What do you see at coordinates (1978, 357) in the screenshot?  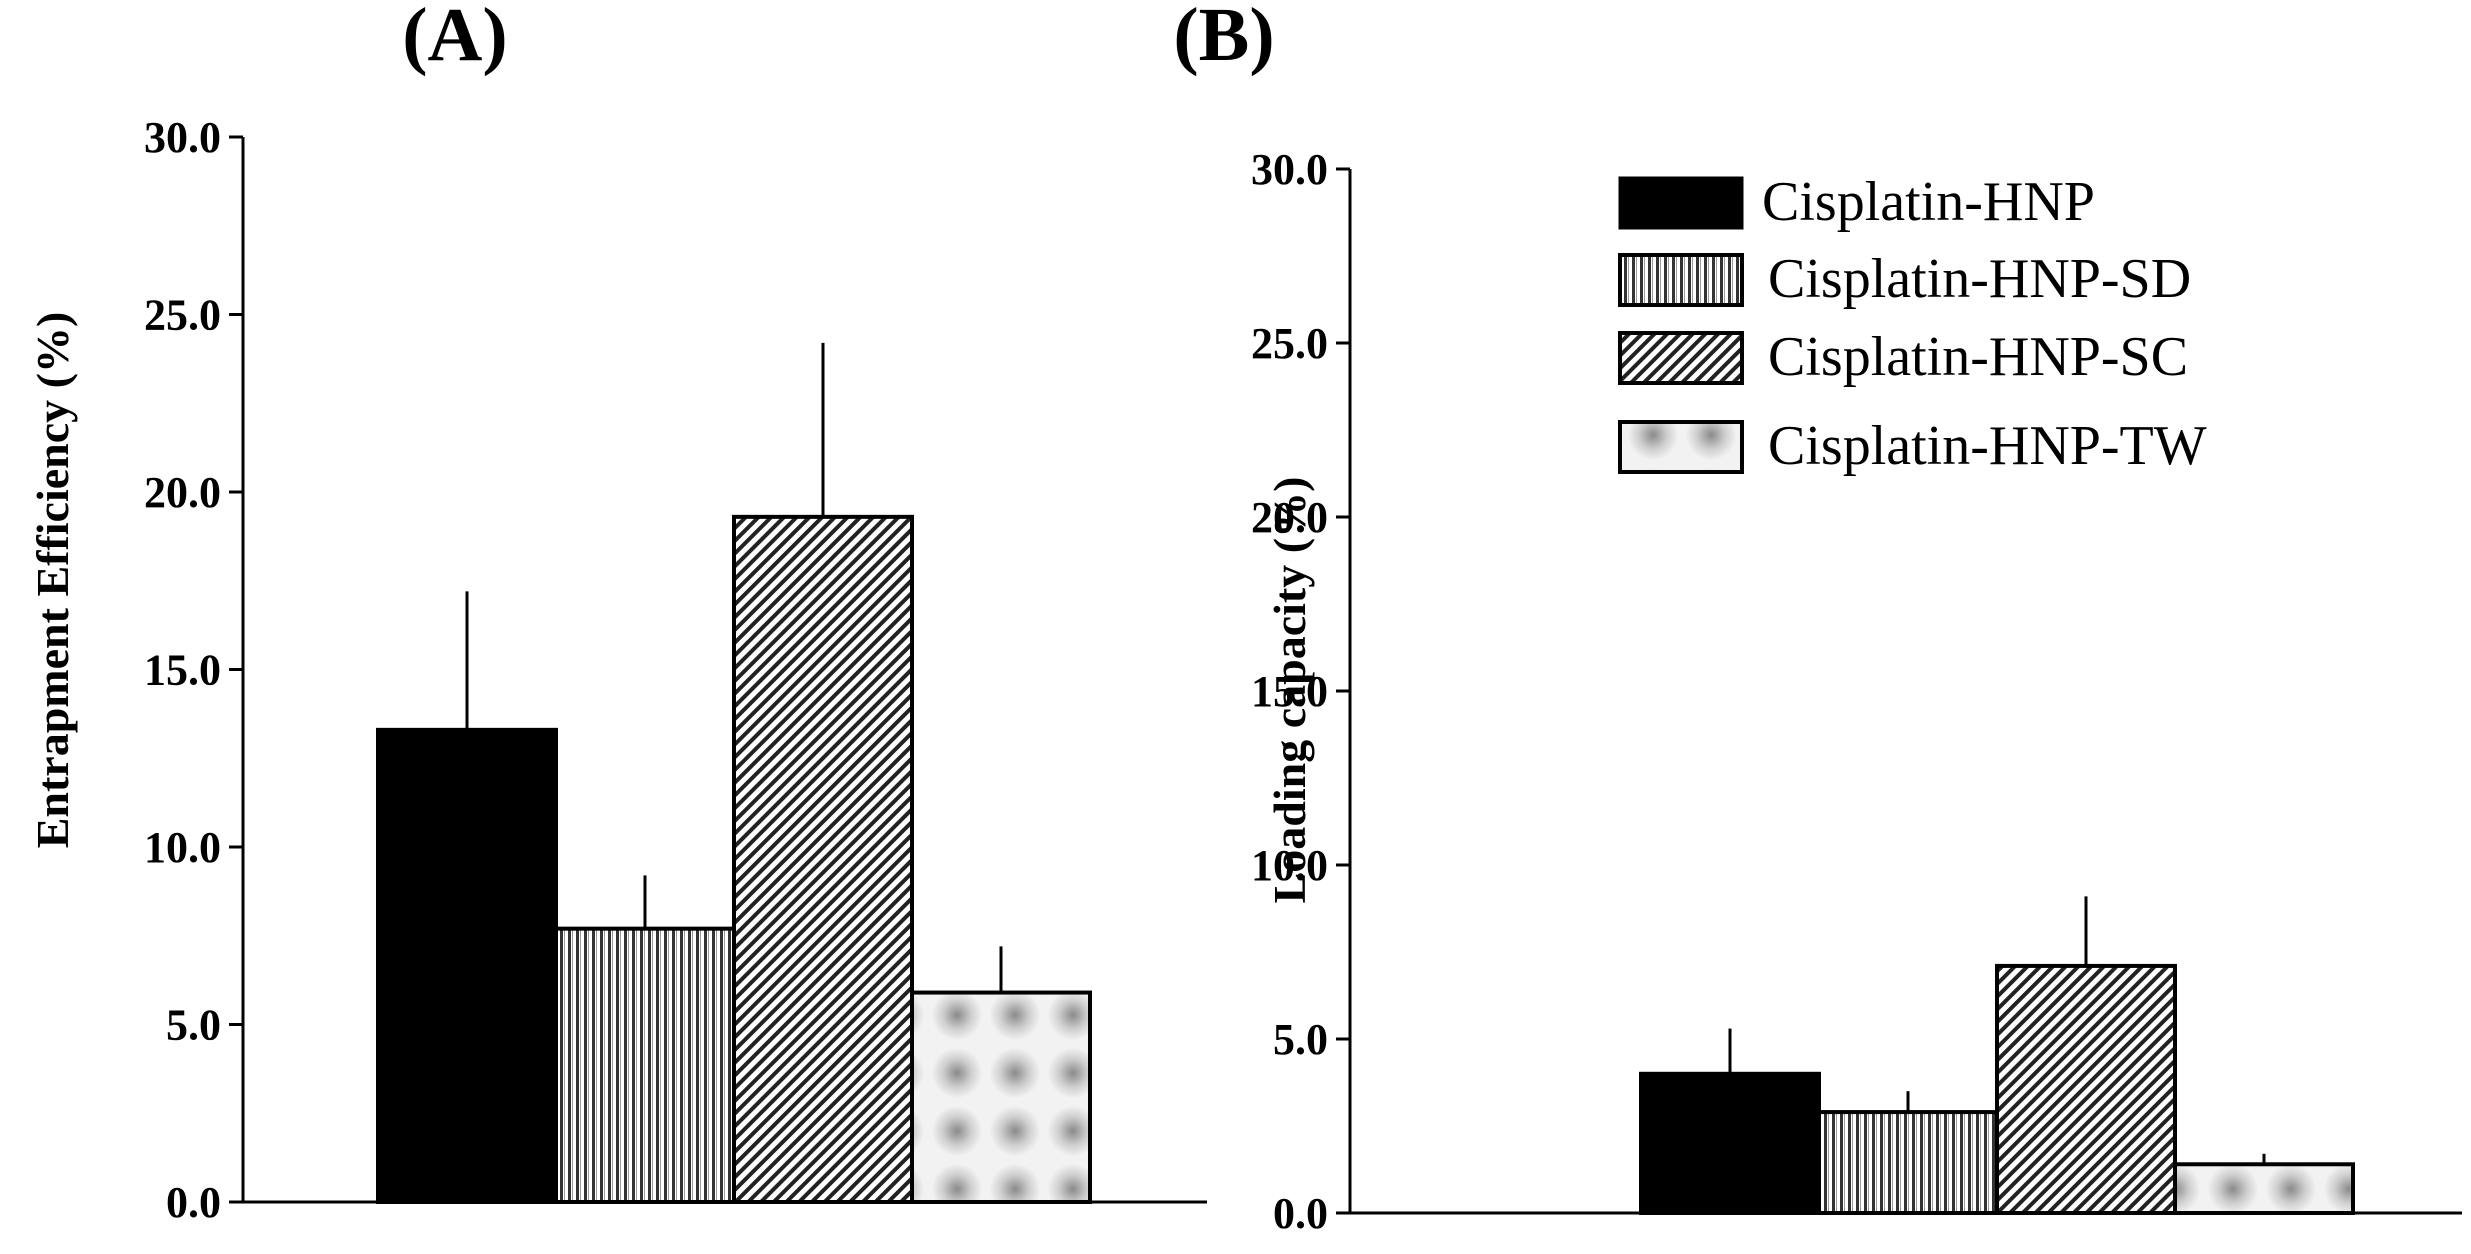 I see `legend-label: Cisplatin-HNP-SC` at bounding box center [1978, 357].